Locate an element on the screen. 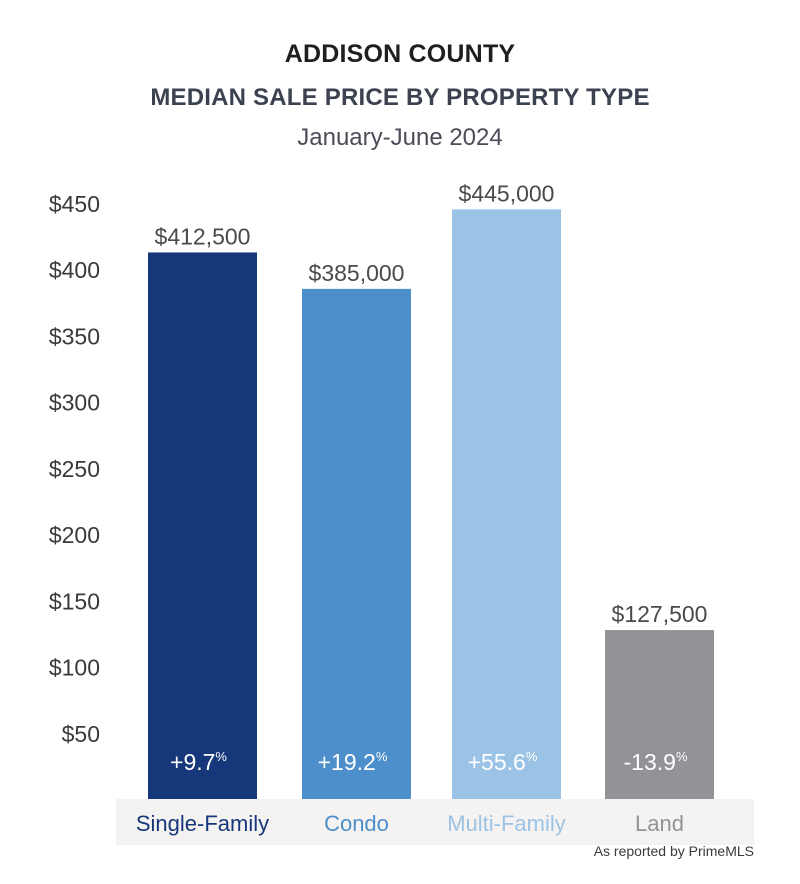 The height and width of the screenshot is (884, 800). y-tick-label: $150 is located at coordinates (74, 601).